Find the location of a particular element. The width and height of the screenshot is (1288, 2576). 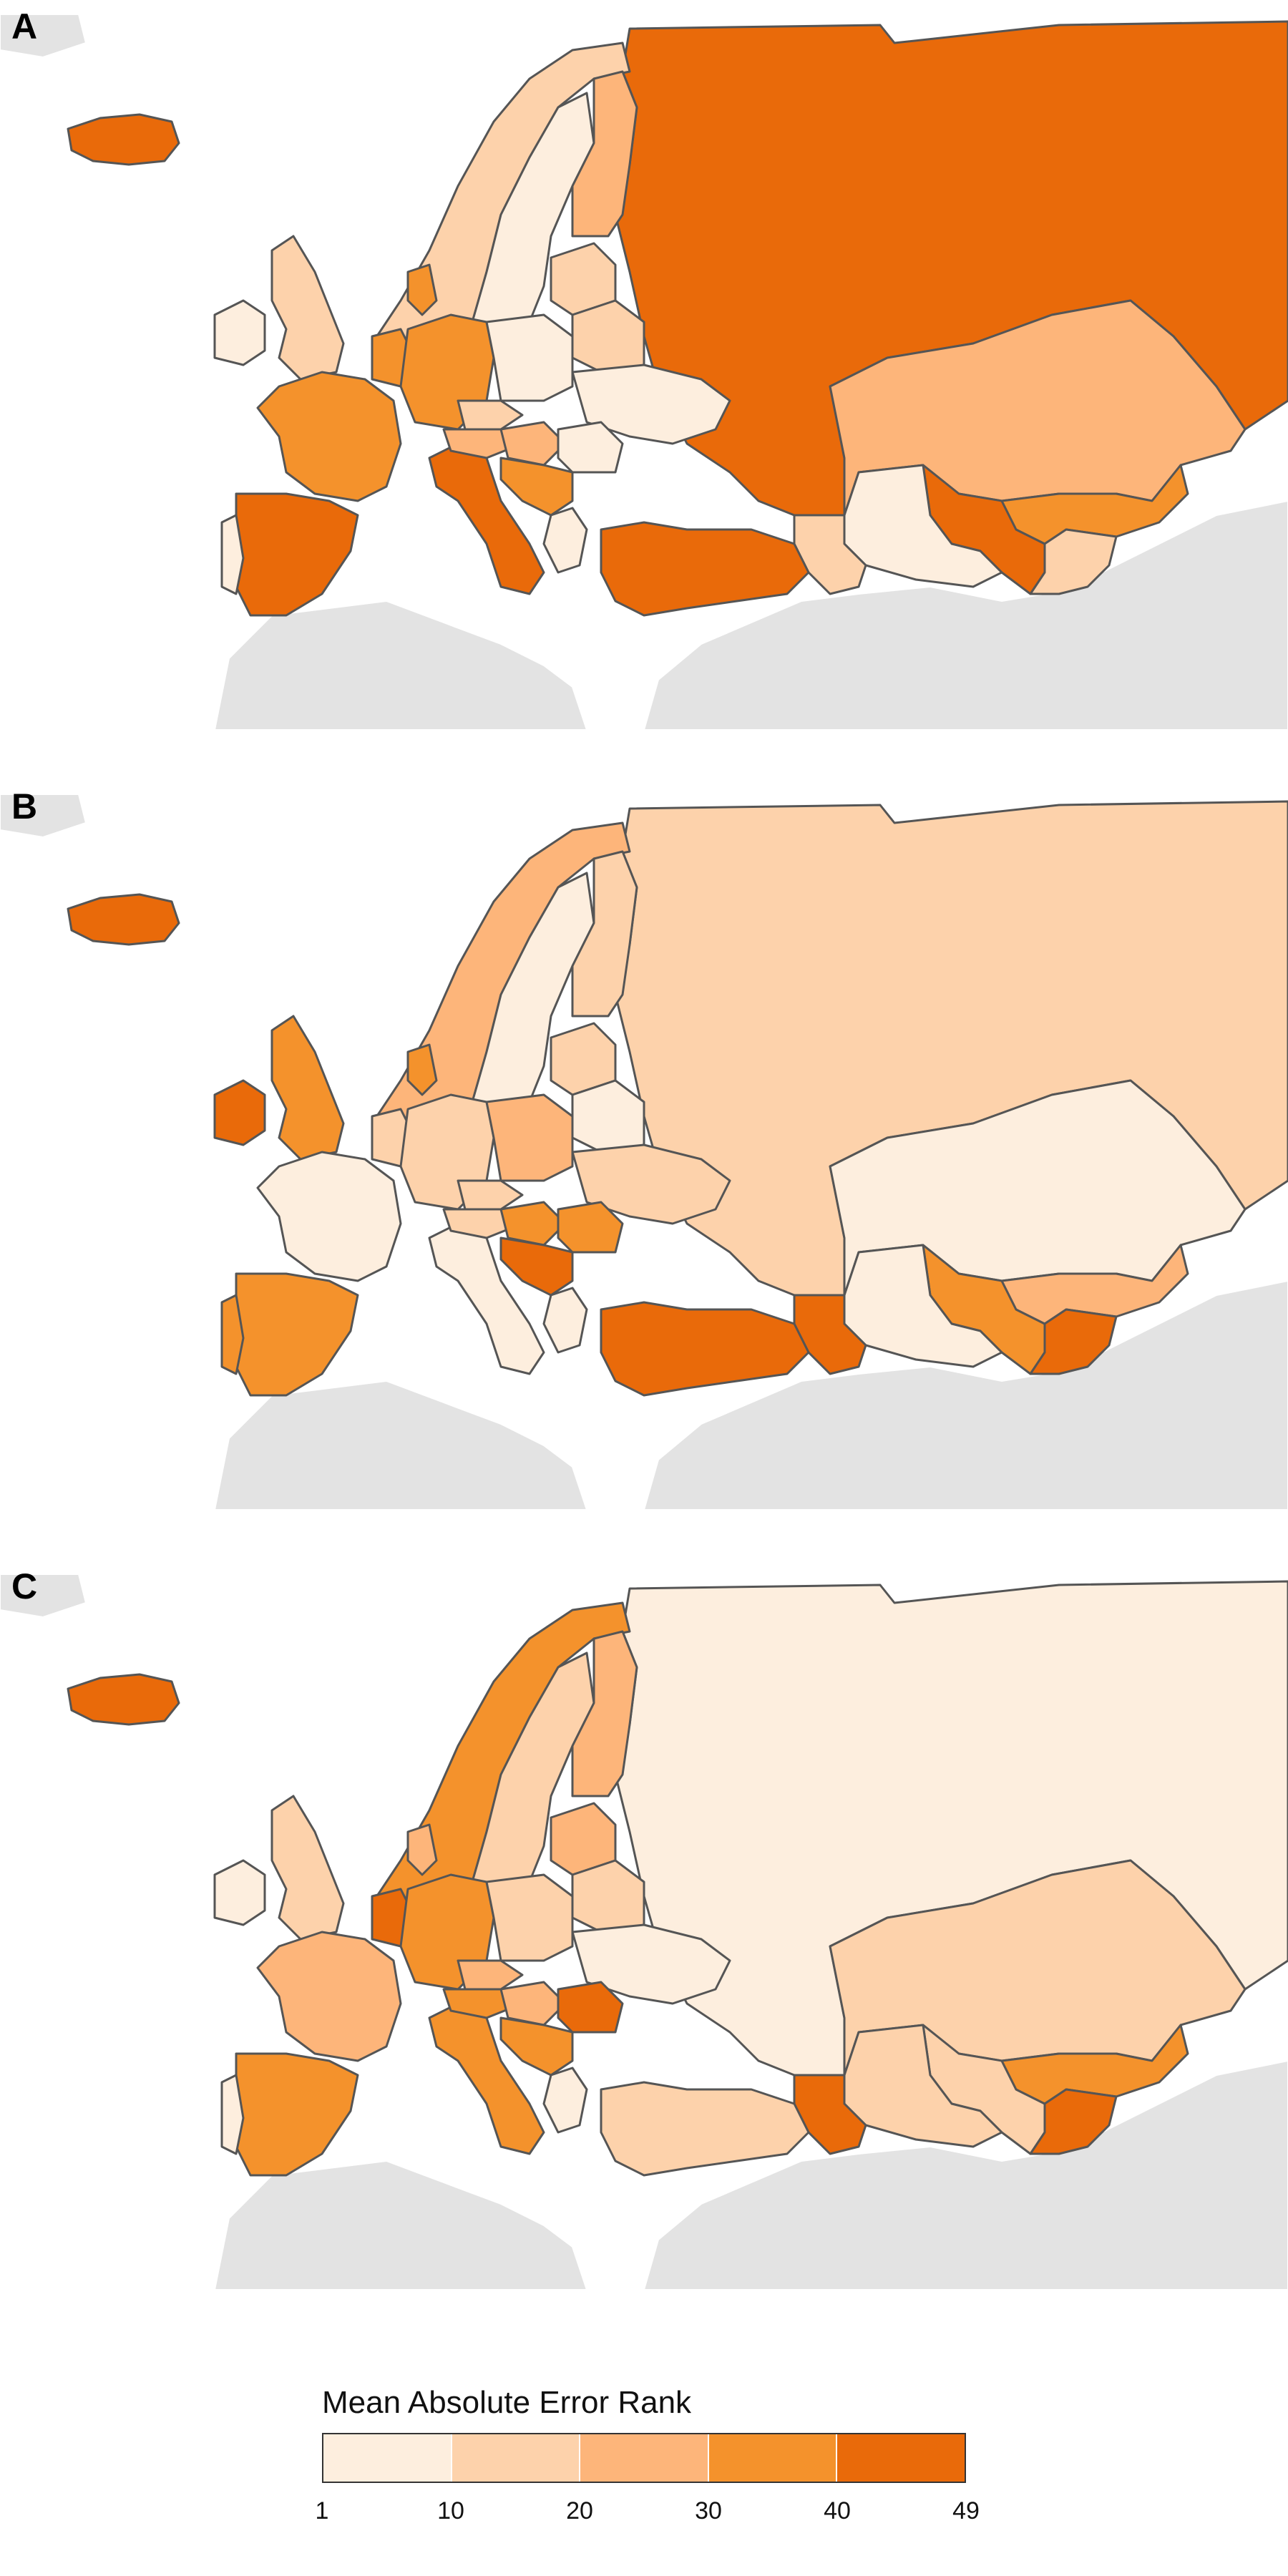

legend-tick-40: 40 is located at coordinates (837, 2510).